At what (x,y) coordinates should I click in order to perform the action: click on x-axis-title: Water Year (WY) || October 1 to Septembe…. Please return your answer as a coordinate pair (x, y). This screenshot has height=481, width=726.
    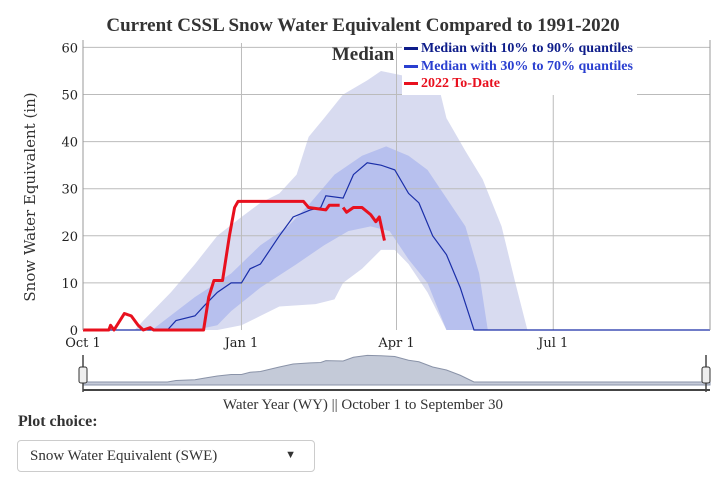
    Looking at the image, I should click on (363, 405).